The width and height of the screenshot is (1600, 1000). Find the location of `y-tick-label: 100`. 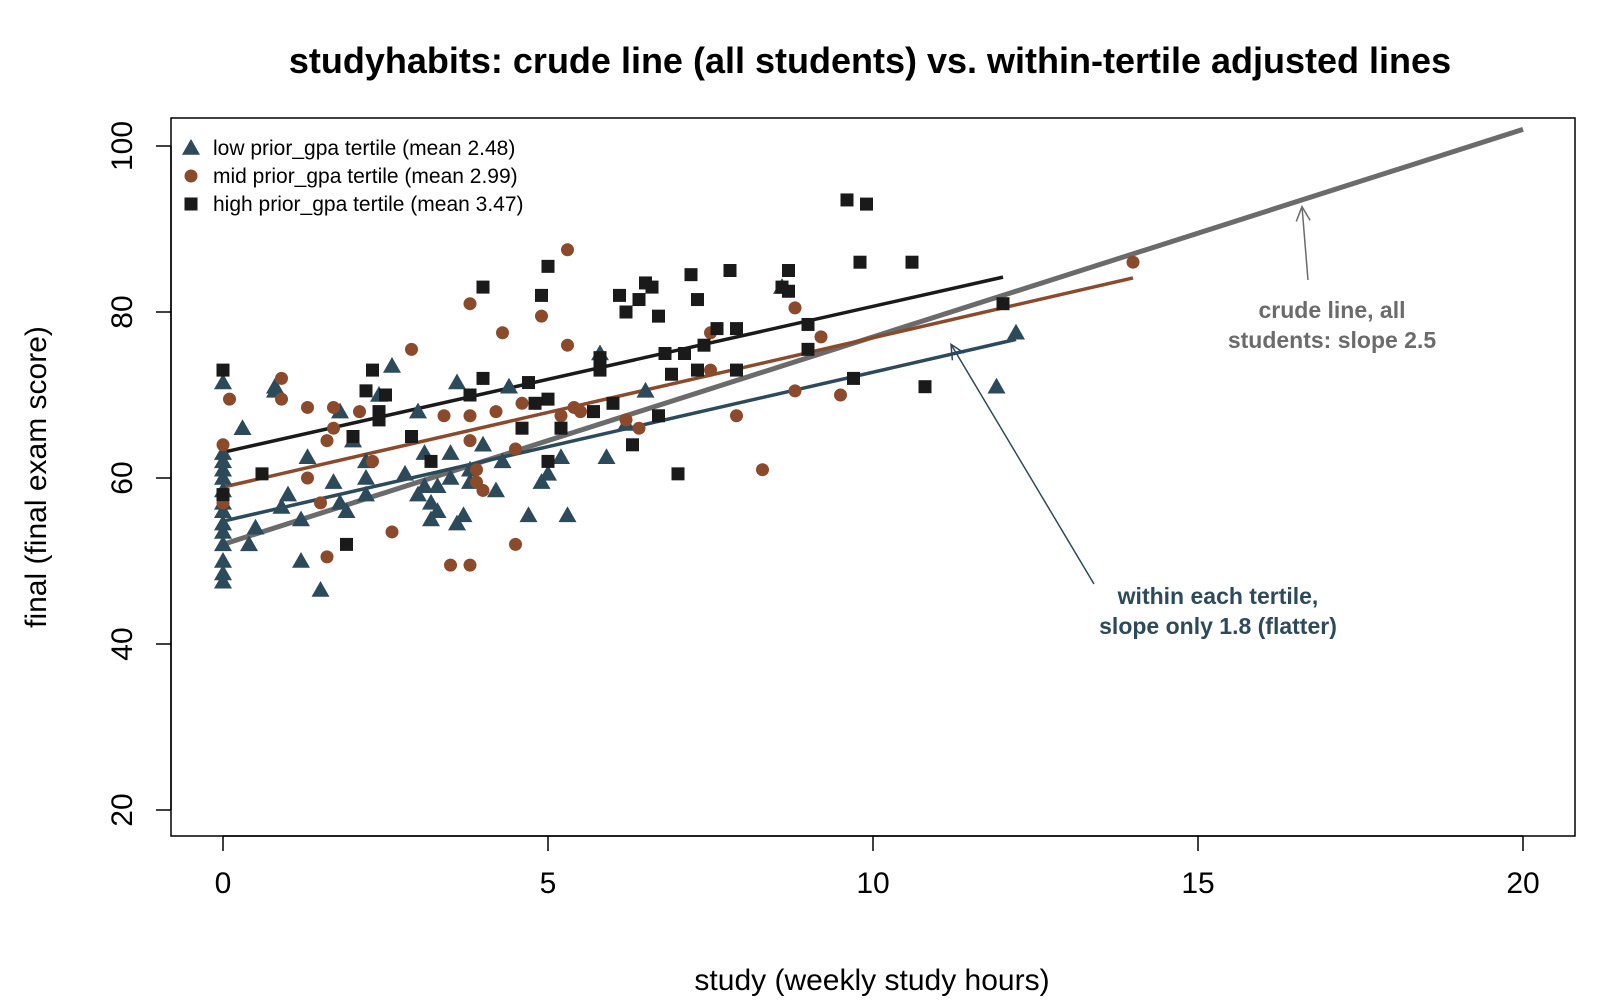

y-tick-label: 100 is located at coordinates (122, 146).